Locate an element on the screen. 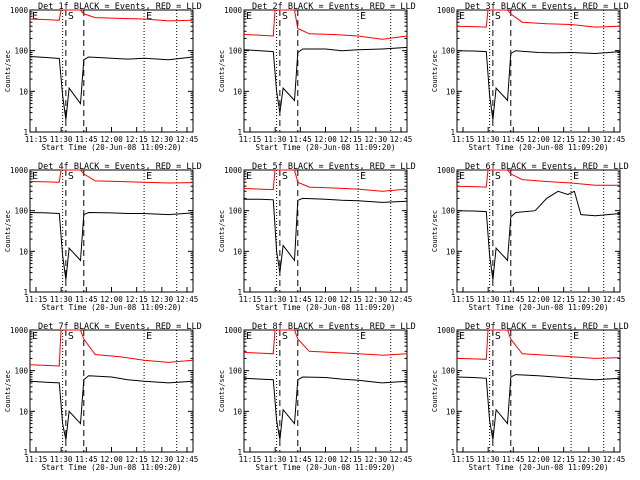  panel-title: Det 6f BLACK = Events, RED = LLD is located at coordinates (547, 167).